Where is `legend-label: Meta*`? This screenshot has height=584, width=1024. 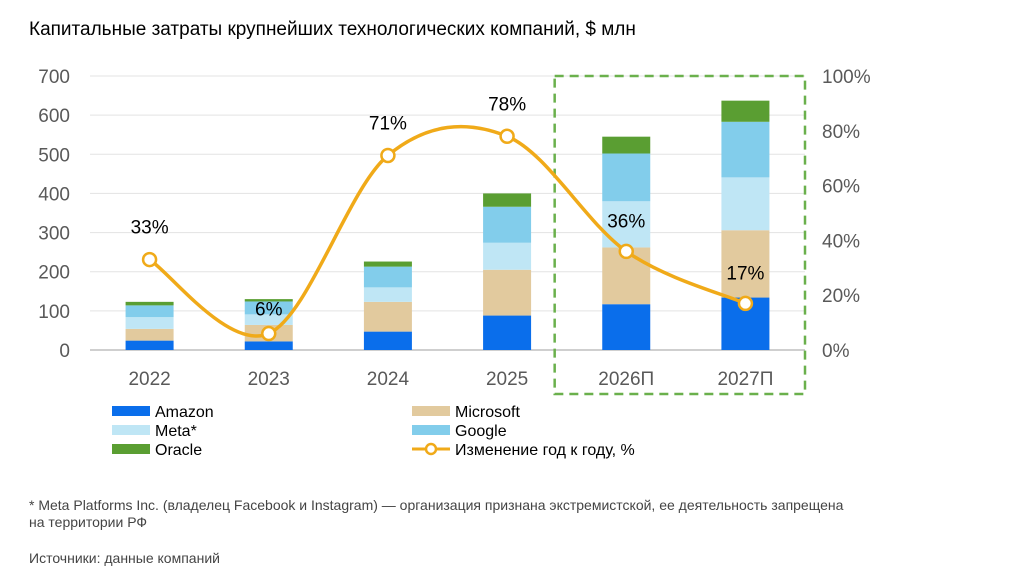
legend-label: Meta* is located at coordinates (176, 431).